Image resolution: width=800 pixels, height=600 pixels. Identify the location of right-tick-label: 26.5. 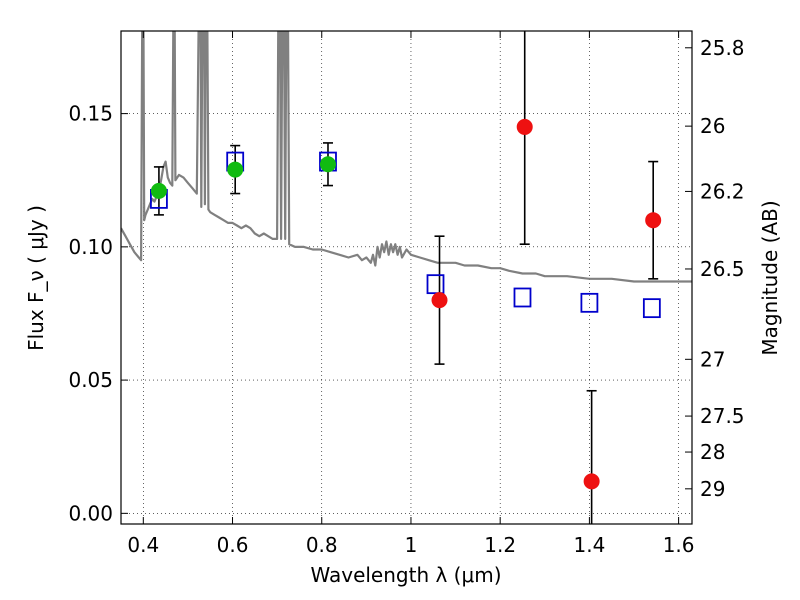
(722, 269).